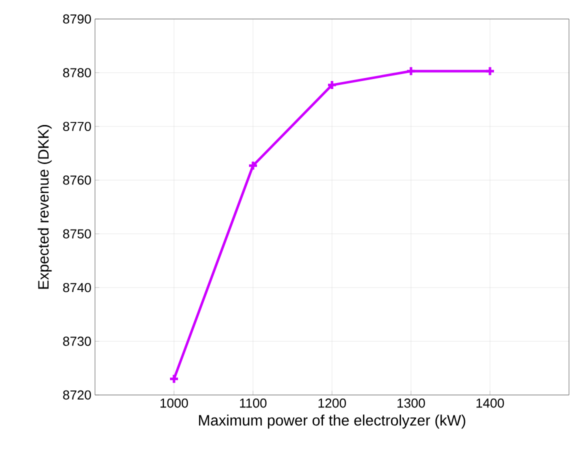 The image size is (578, 457). Describe the element at coordinates (77, 180) in the screenshot. I see `y-tick-label: 8760` at that location.